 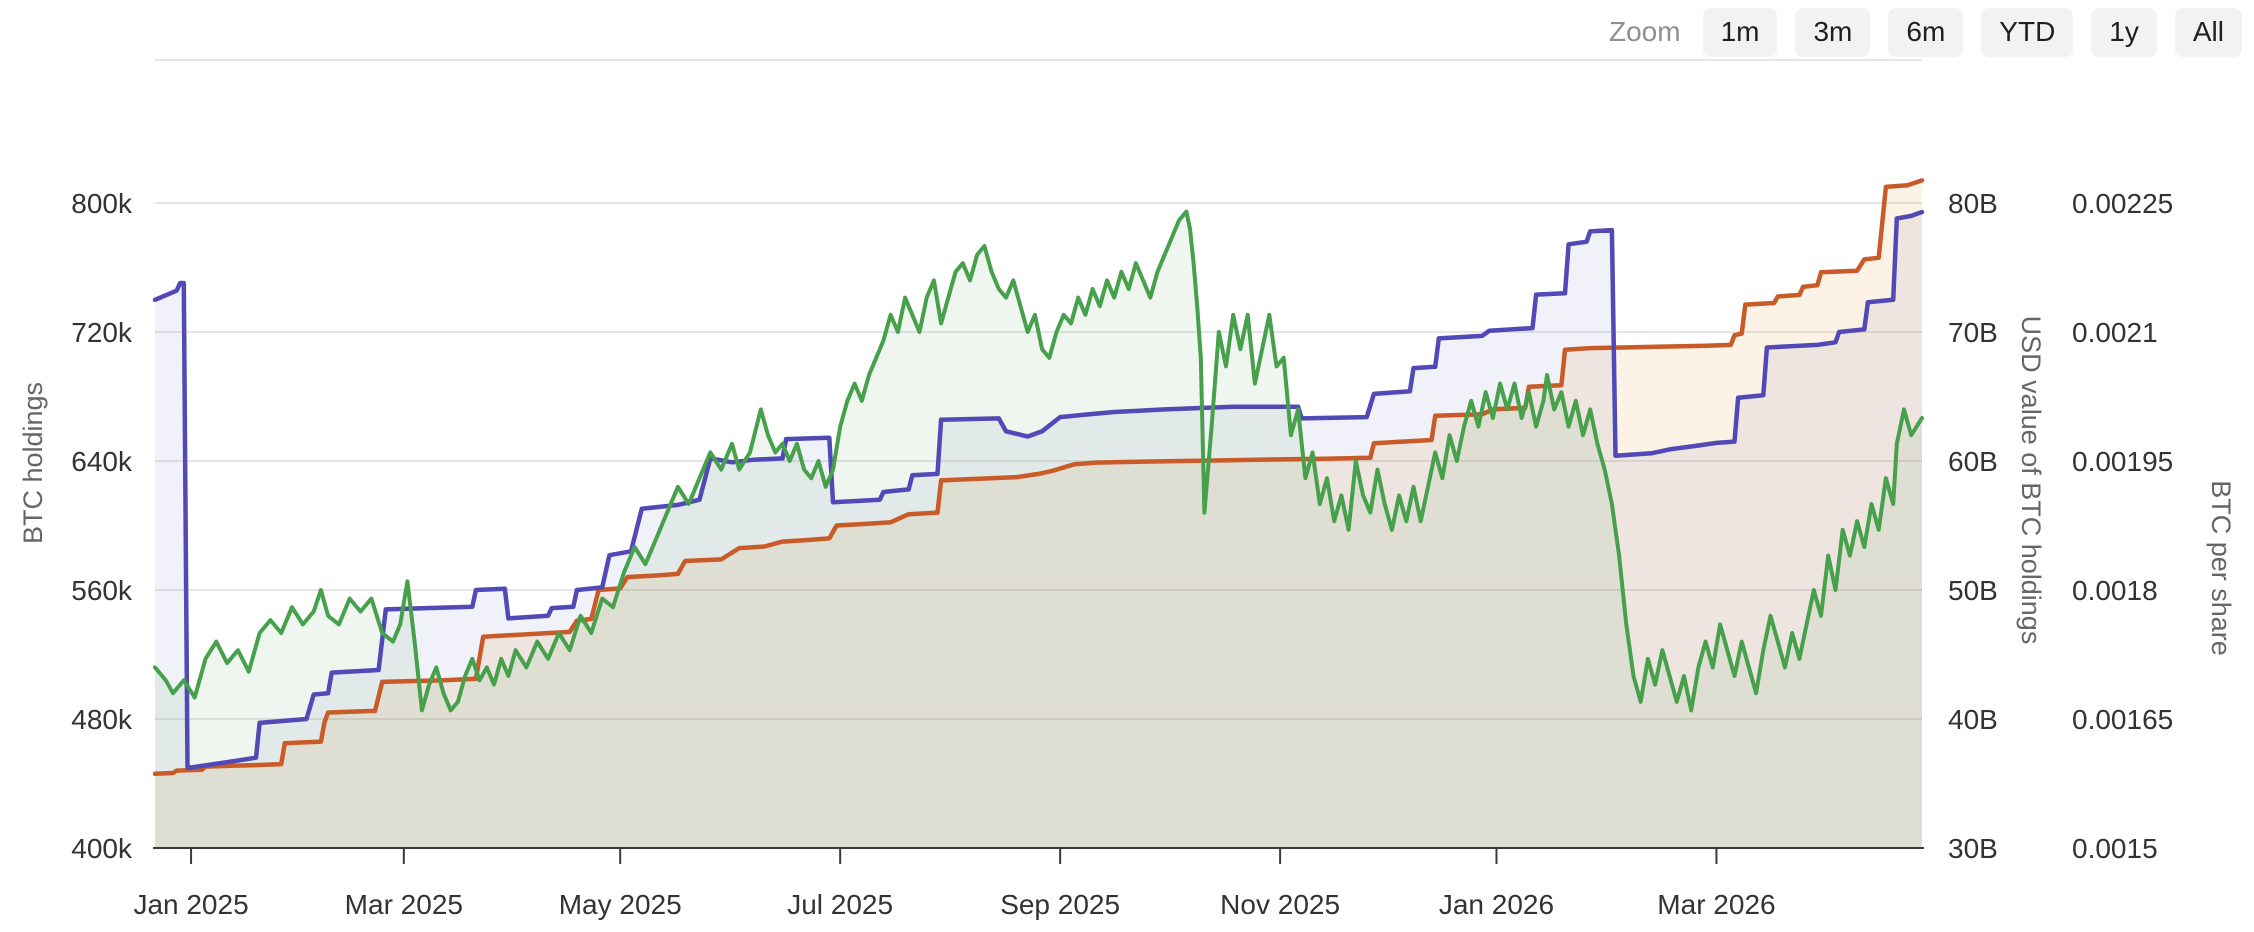 I want to click on x-axis-tick-label: Nov 2025, so click(x=1280, y=904).